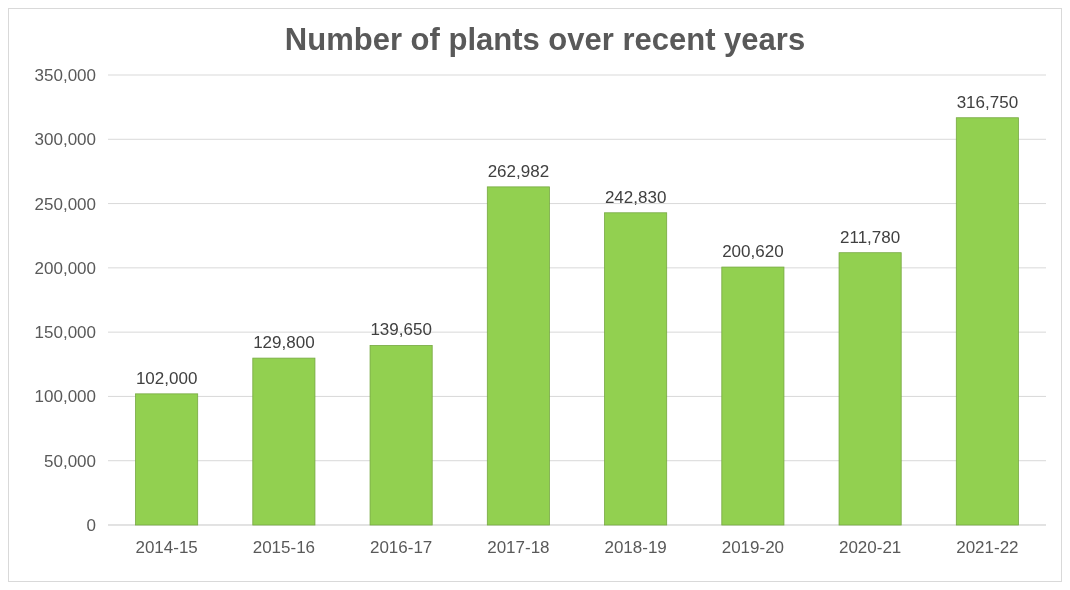 This screenshot has width=1070, height=590. I want to click on y-tick-label: 100,000, so click(65, 397).